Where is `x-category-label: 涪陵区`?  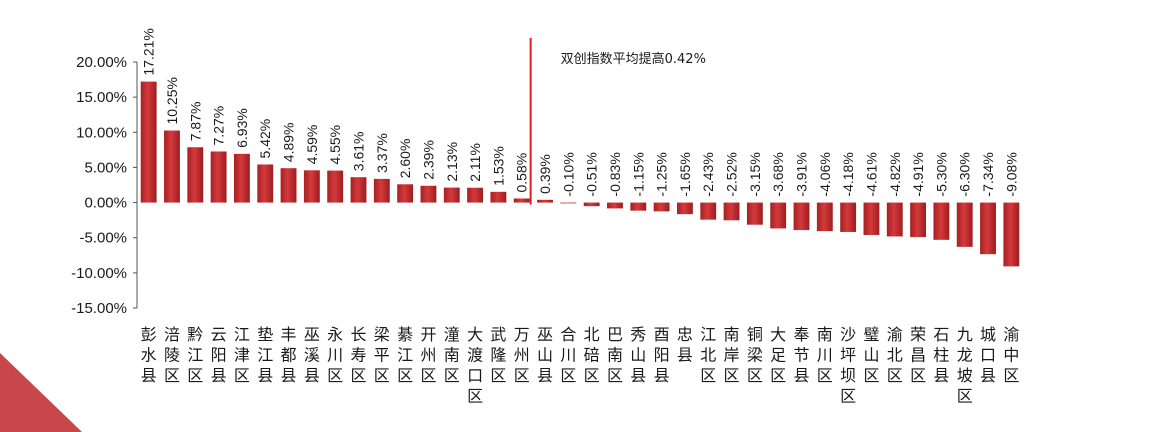
x-category-label: 涪陵区 is located at coordinates (172, 355).